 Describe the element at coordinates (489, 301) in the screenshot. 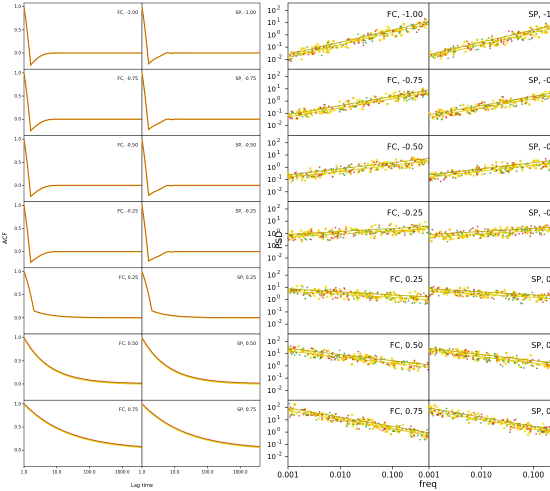

I see `psd-subplot: SP, 0.25` at that location.